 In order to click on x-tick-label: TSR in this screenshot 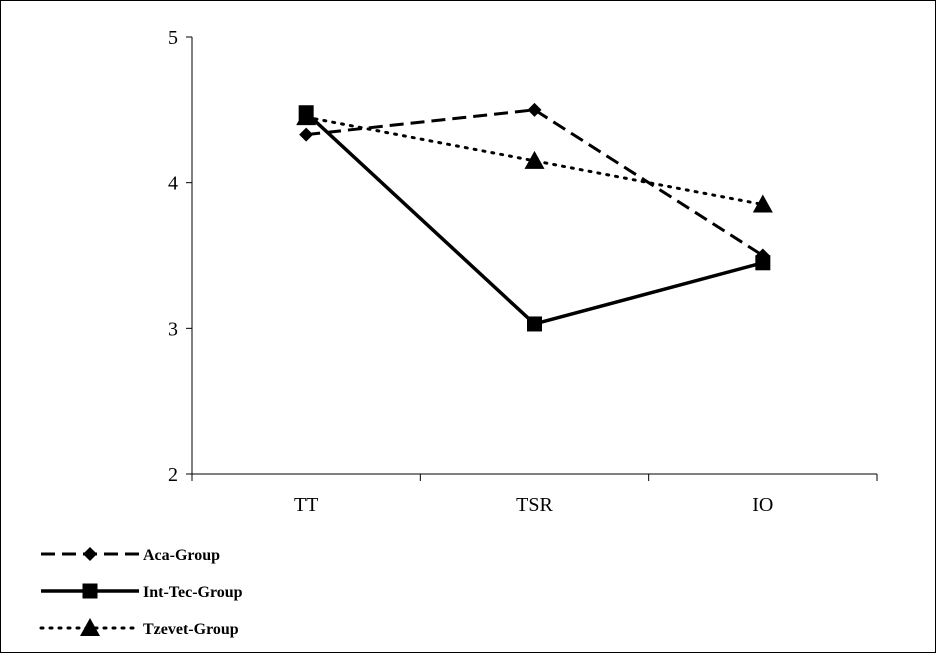, I will do `click(534, 505)`.